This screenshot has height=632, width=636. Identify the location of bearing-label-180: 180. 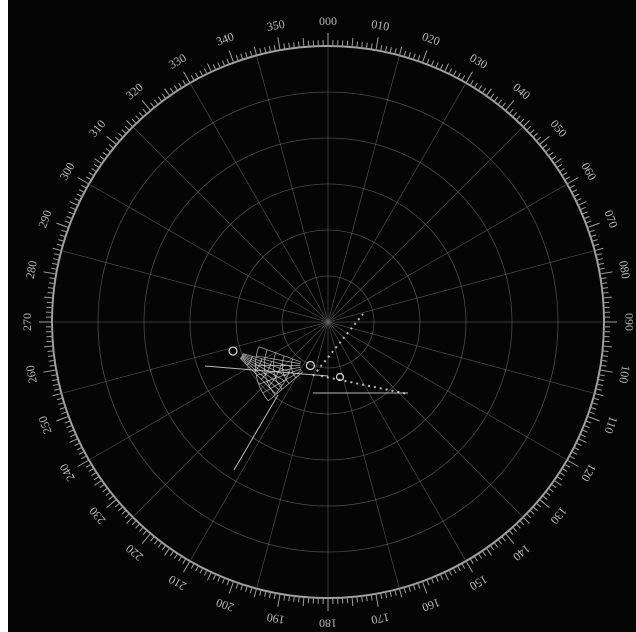
(328, 623).